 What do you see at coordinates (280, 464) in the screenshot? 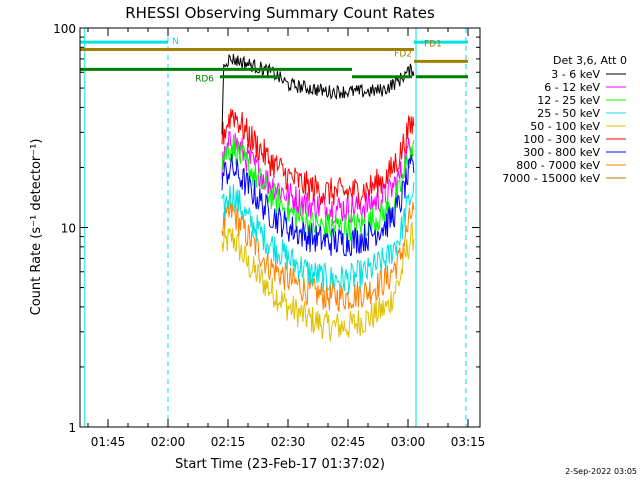
I see `x-axis-label: Start Time (23-Feb-17 01:37:02)` at bounding box center [280, 464].